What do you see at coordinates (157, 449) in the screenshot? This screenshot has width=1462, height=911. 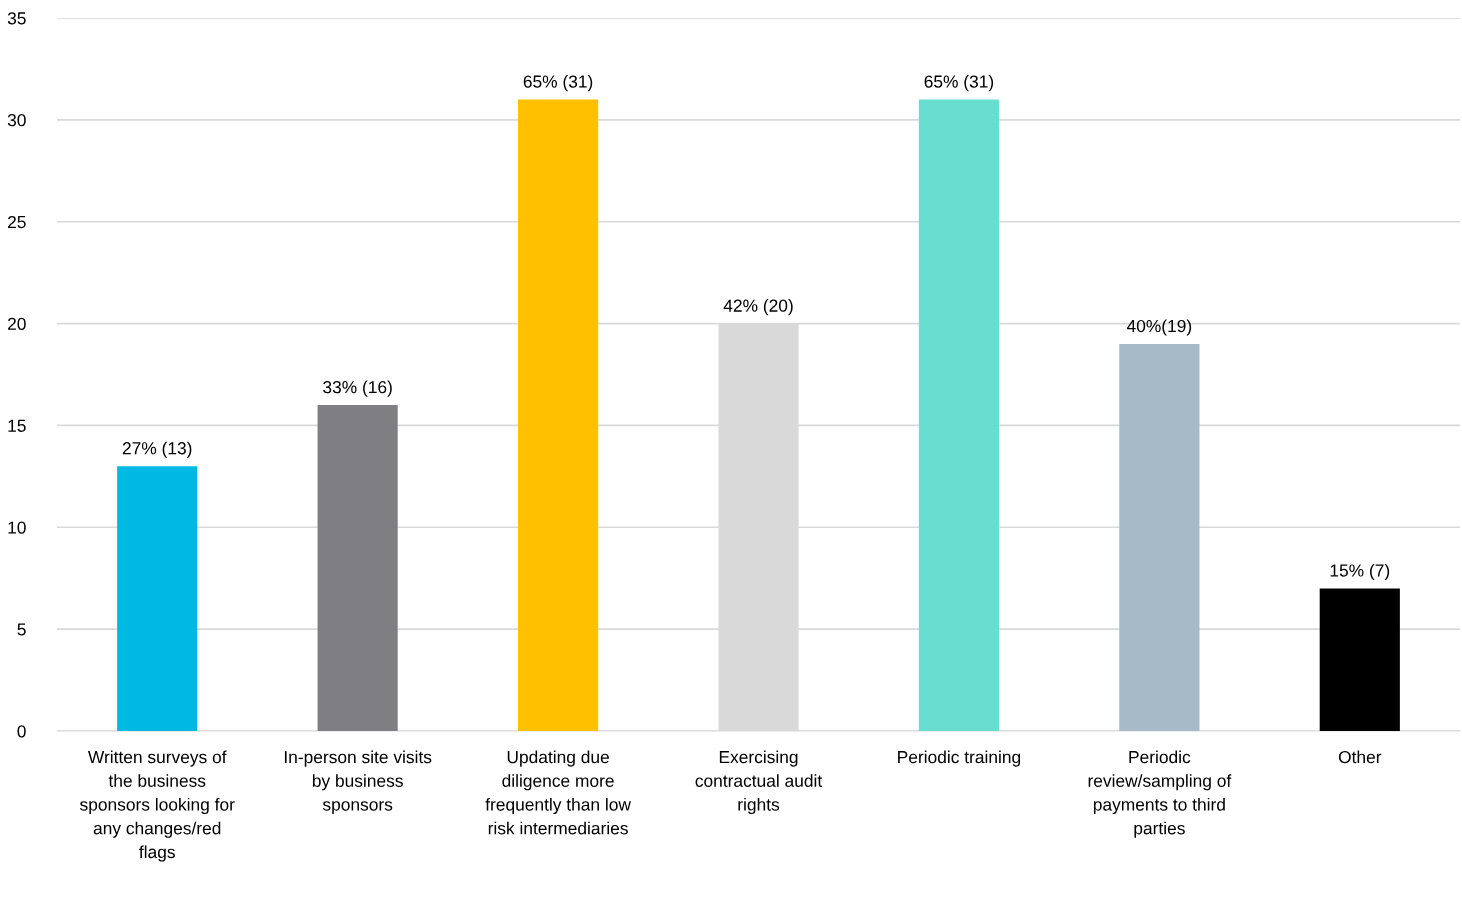 I see `data-label: 27% (13)` at bounding box center [157, 449].